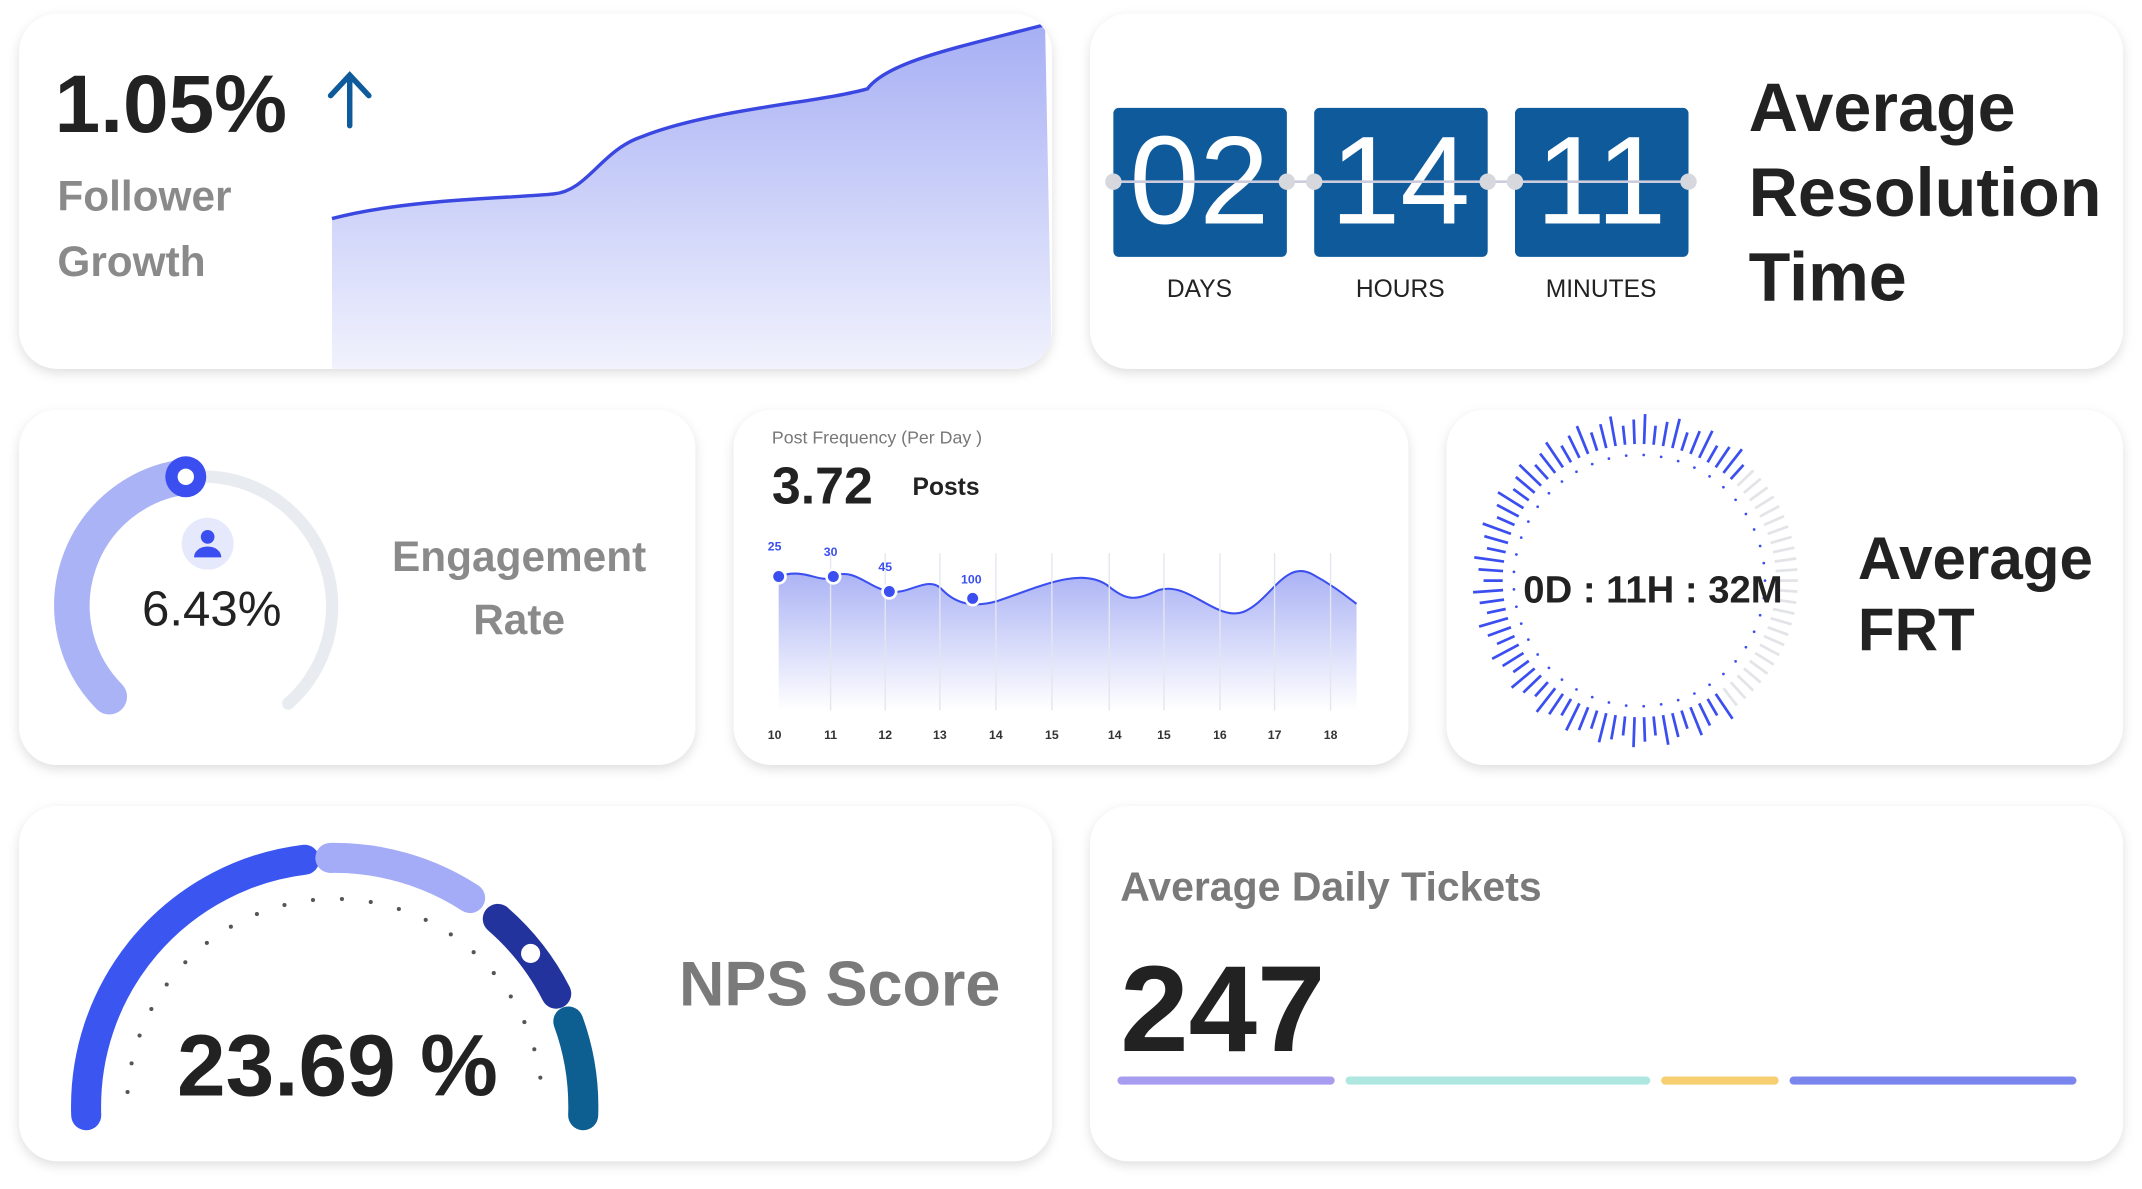 This screenshot has width=2142, height=1189. Describe the element at coordinates (1925, 192) in the screenshot. I see `resolution-title: Average Resolution Time` at that location.